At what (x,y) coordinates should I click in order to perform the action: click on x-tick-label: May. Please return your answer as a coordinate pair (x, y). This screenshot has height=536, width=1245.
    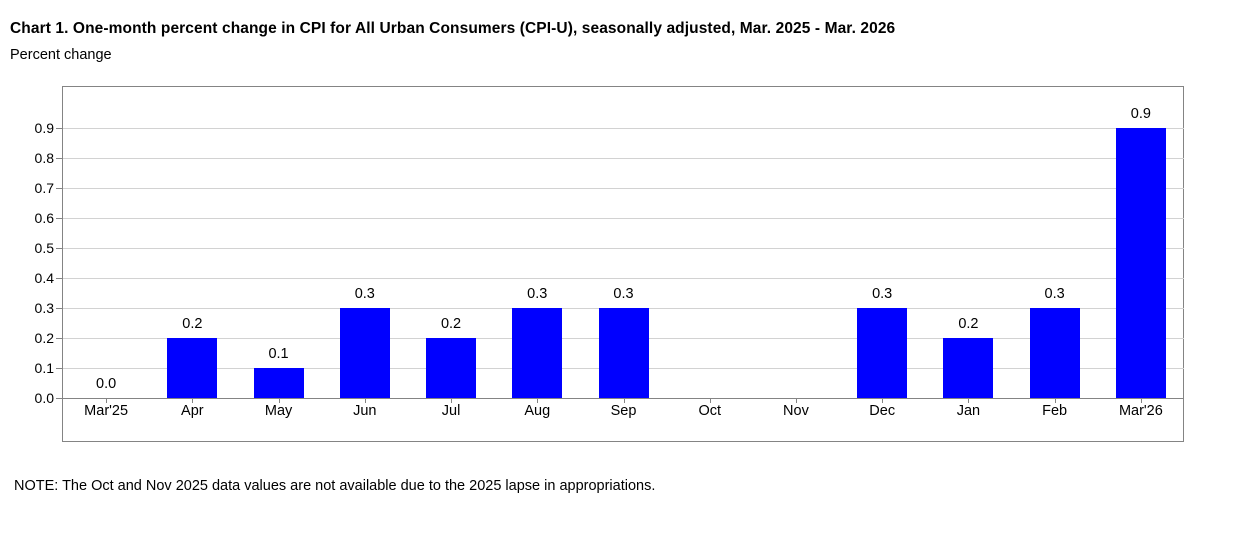
    Looking at the image, I should click on (278, 411).